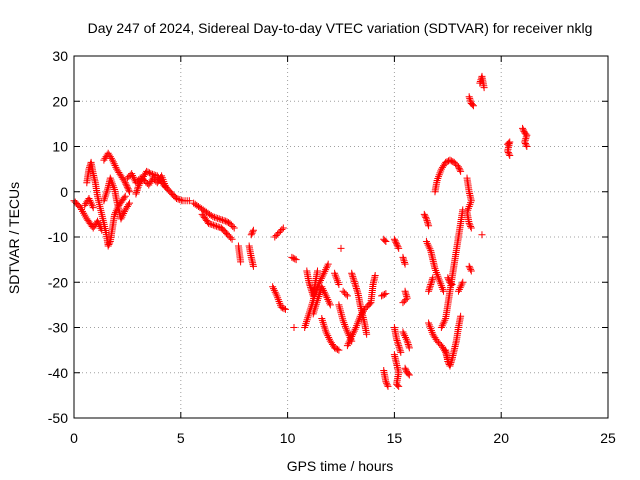  I want to click on y-tick-label: 10, so click(60, 147).